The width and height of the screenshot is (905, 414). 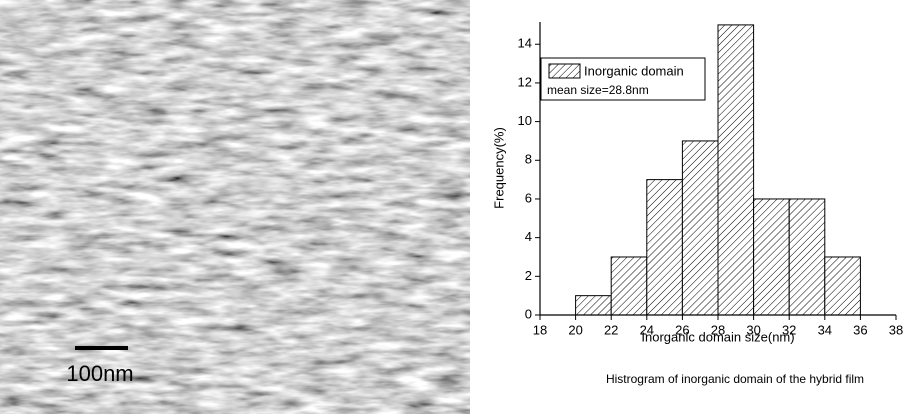 I want to click on x-tick-label: 30, so click(x=753, y=329).